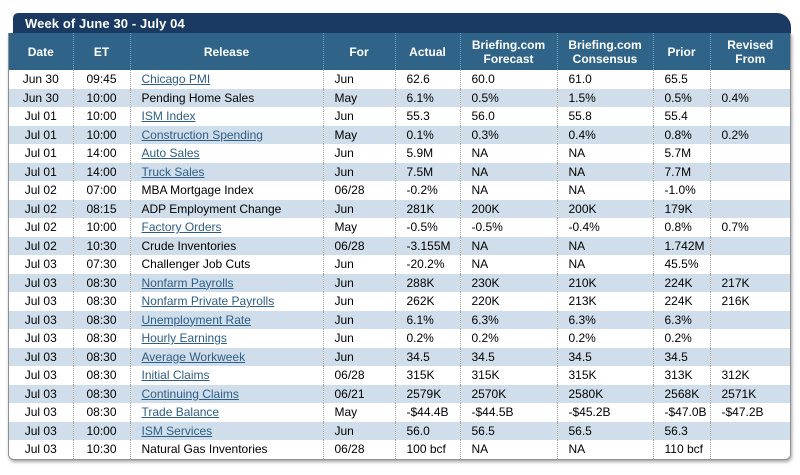  Describe the element at coordinates (226, 97) in the screenshot. I see `cell-release: Pending Home Sales` at that location.